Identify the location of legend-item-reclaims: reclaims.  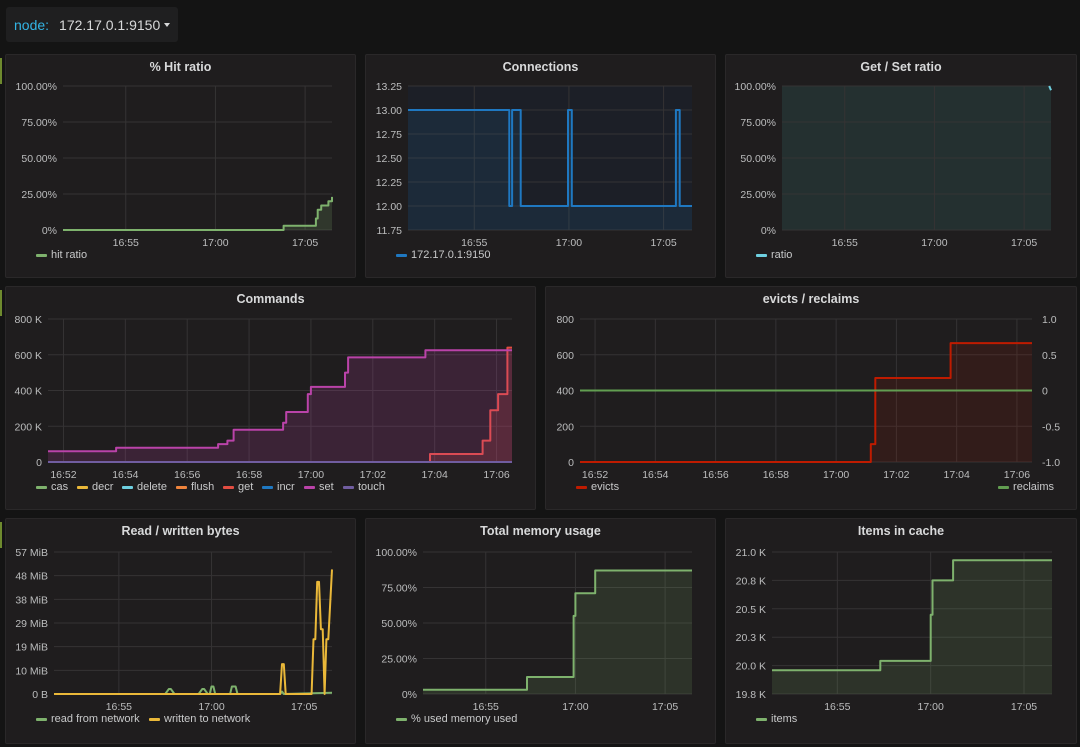
(1026, 487).